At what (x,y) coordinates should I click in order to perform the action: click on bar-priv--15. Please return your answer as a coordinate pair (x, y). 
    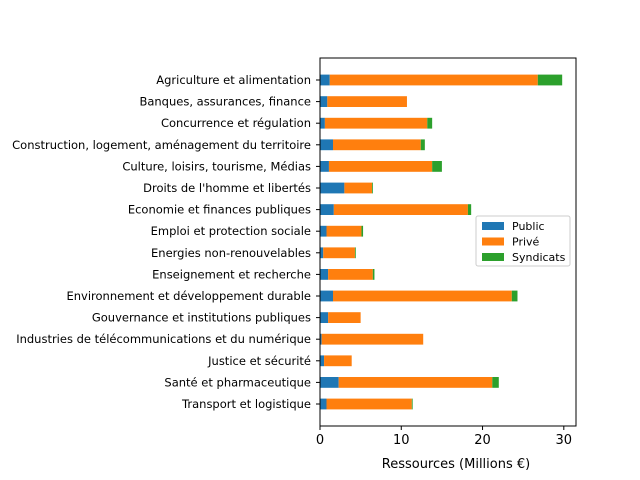
    Looking at the image, I should click on (369, 404).